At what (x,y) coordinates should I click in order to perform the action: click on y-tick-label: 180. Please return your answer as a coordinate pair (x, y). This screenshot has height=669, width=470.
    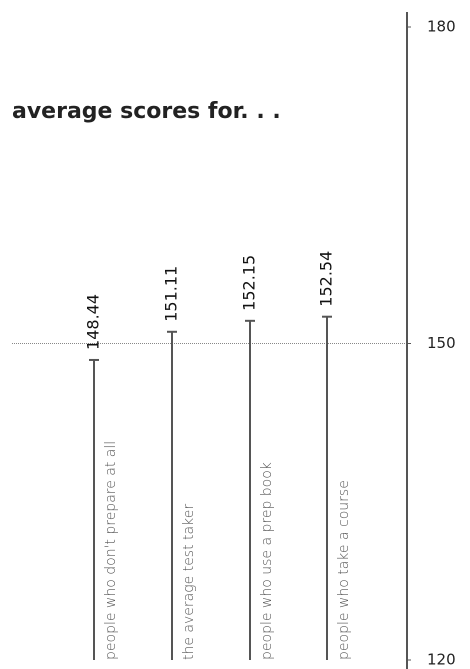
    Looking at the image, I should click on (441, 27).